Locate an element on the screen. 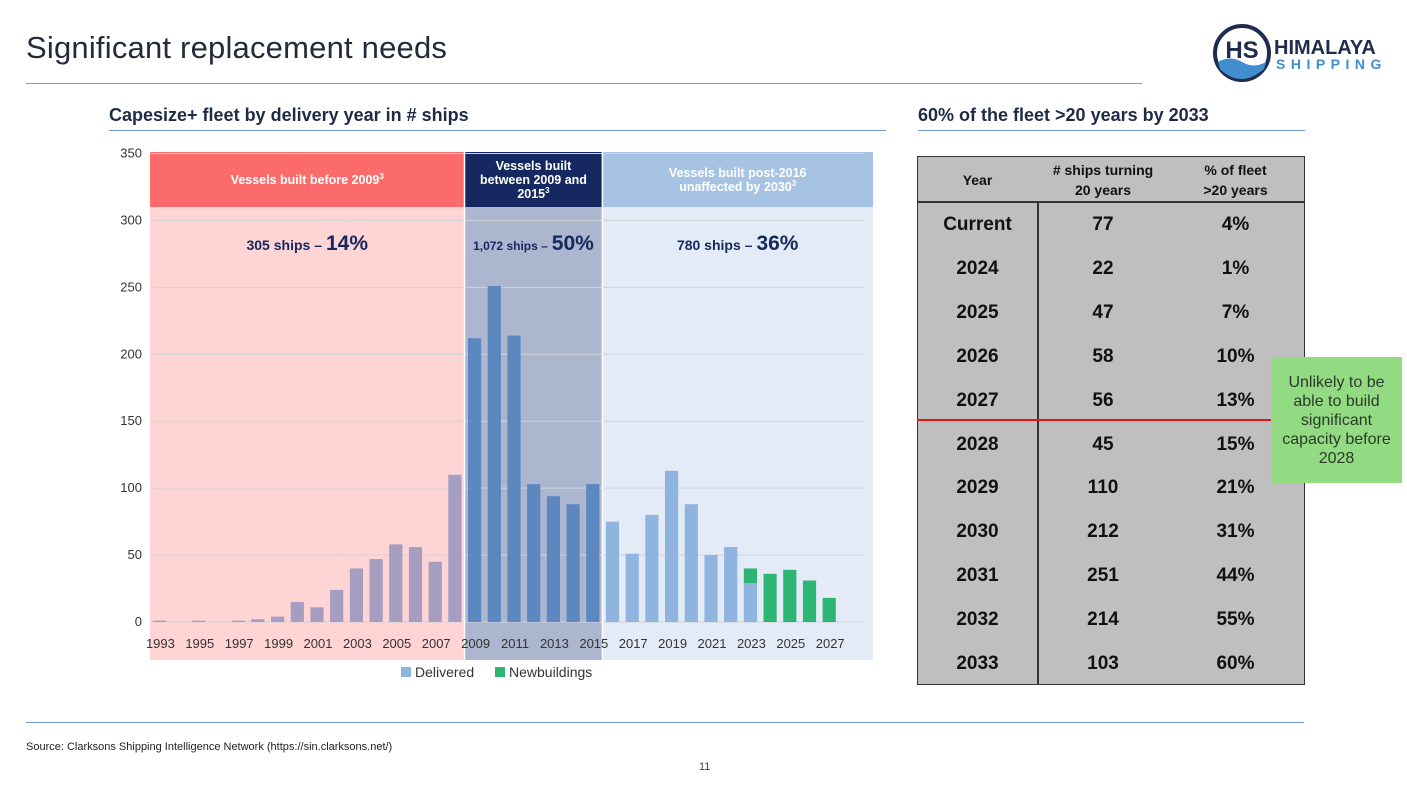 The height and width of the screenshot is (787, 1407). region-summary: 1,072 ships – 50% is located at coordinates (533, 243).